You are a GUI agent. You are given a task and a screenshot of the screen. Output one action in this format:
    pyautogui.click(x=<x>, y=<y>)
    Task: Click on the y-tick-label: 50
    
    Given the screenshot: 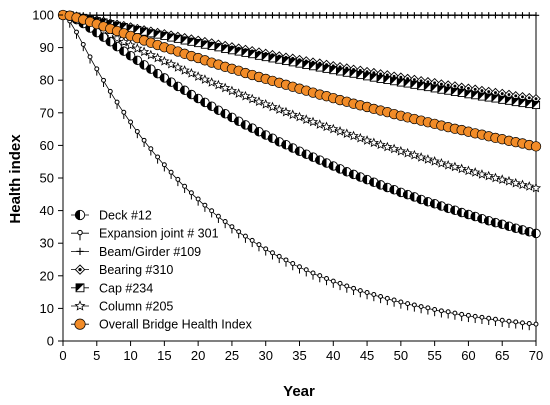 What is the action you would take?
    pyautogui.click(x=47, y=178)
    